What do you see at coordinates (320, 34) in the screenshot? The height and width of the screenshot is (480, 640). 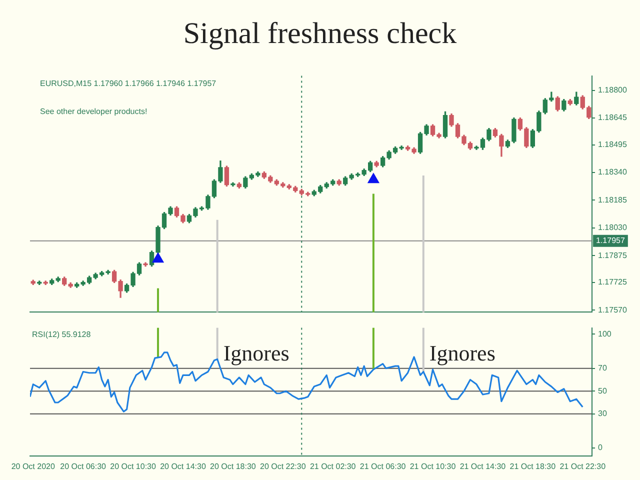 I see `chart-title: Signal freshness check` at bounding box center [320, 34].